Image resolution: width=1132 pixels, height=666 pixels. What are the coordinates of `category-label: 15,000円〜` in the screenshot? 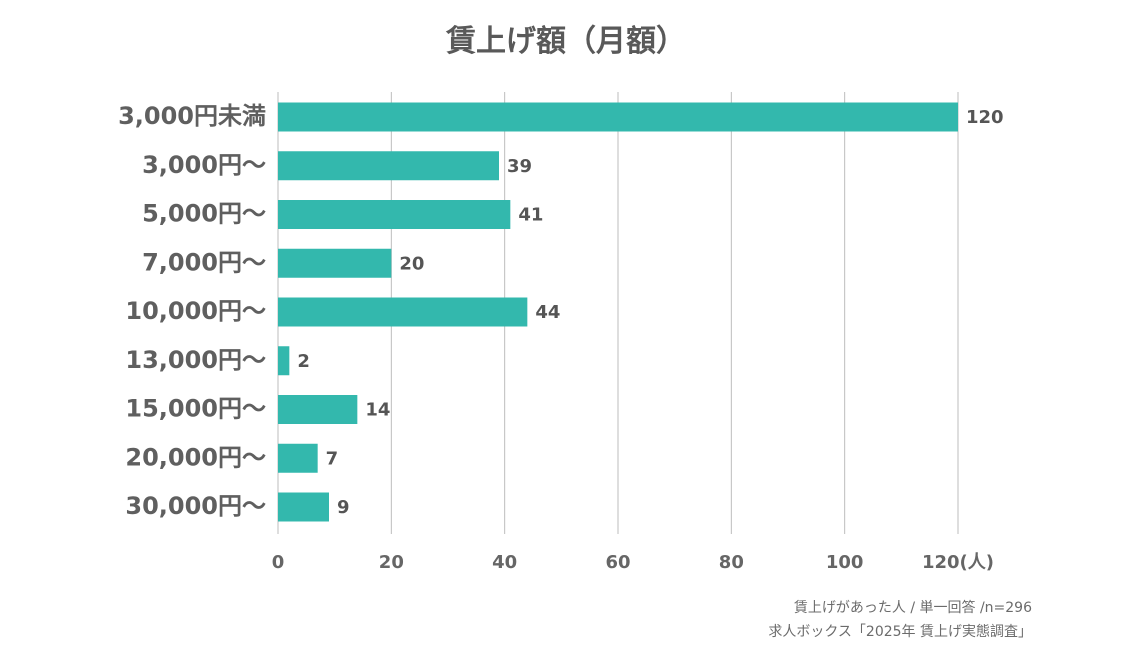 It's located at (195, 409).